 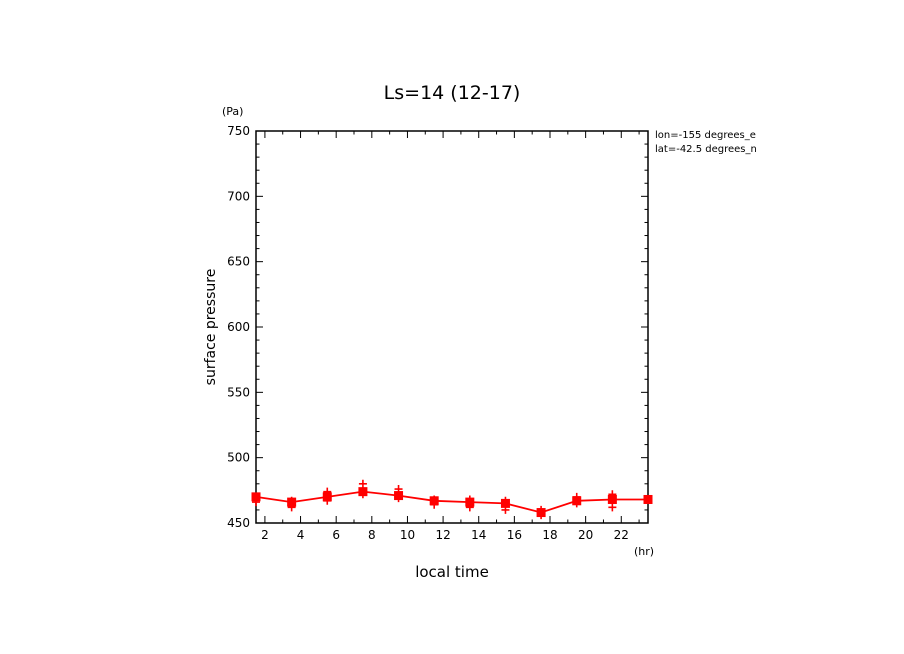 What do you see at coordinates (238, 196) in the screenshot?
I see `y-tick-label: 700` at bounding box center [238, 196].